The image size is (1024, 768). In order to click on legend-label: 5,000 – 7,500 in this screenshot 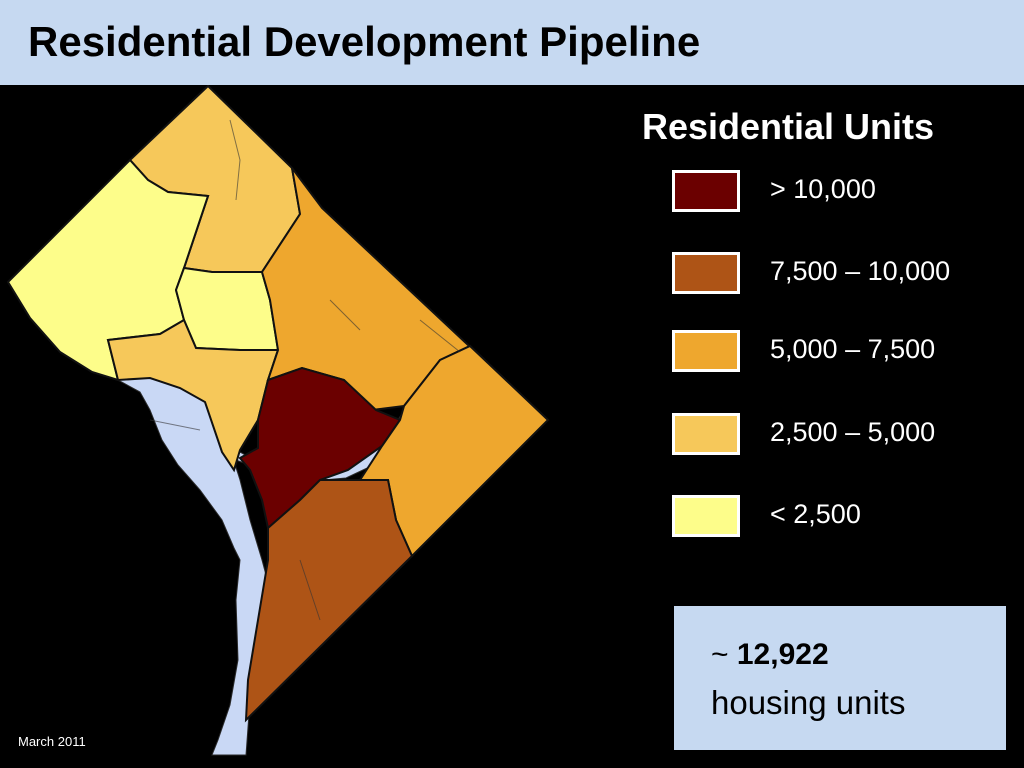, I will do `click(853, 349)`.